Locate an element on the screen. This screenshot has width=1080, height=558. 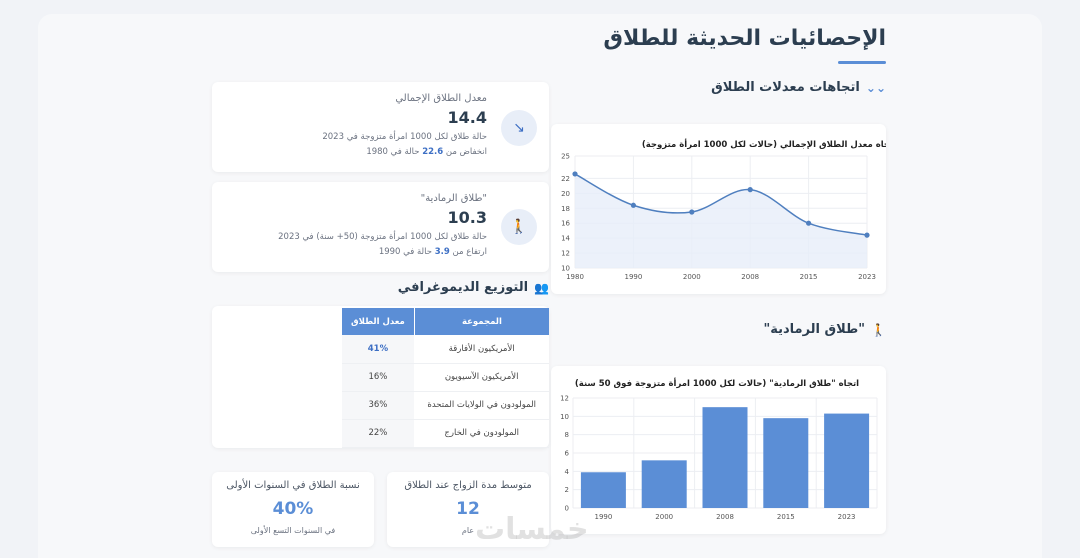
users-icon: 👥 is located at coordinates (541, 287).